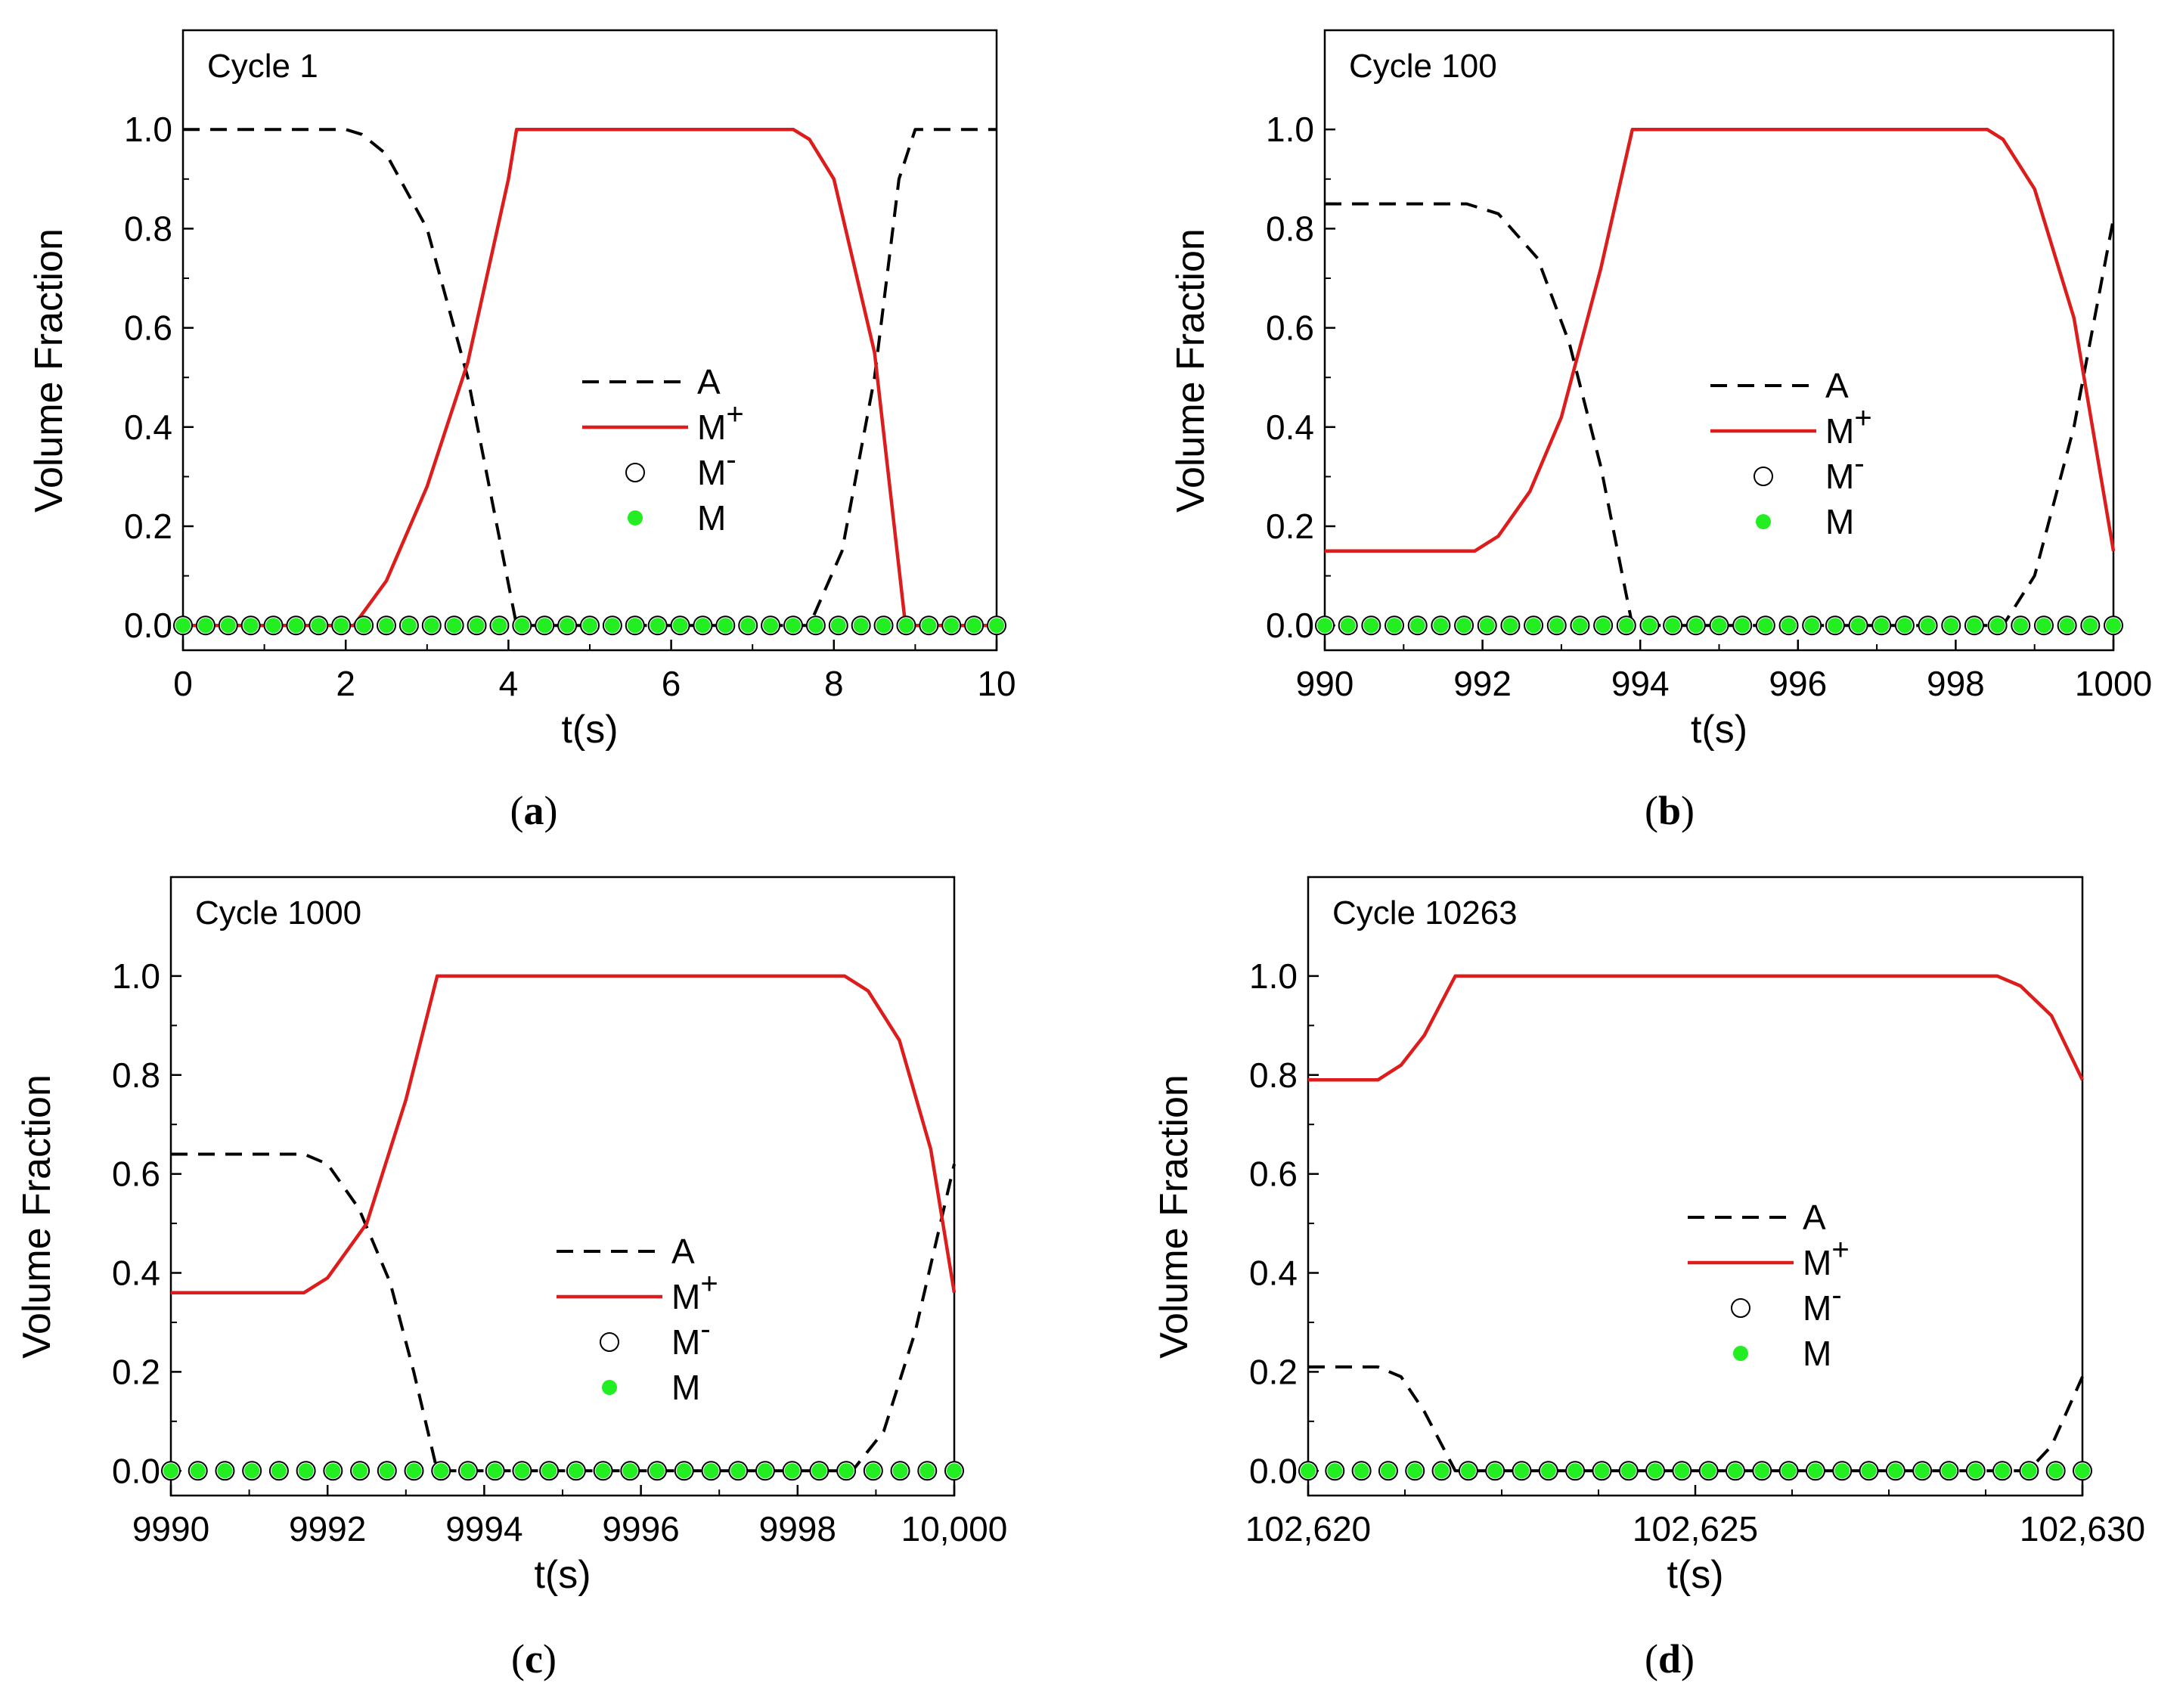 This screenshot has height=1708, width=2183. I want to click on y-axis-title: Volume Fraction, so click(1174, 1216).